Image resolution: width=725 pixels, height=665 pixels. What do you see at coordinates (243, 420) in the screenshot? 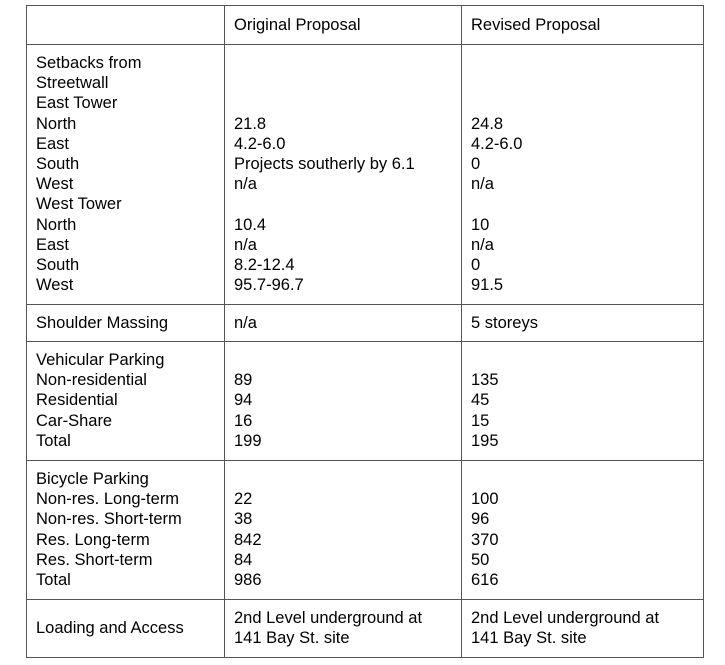
I see `original-line: 16` at bounding box center [243, 420].